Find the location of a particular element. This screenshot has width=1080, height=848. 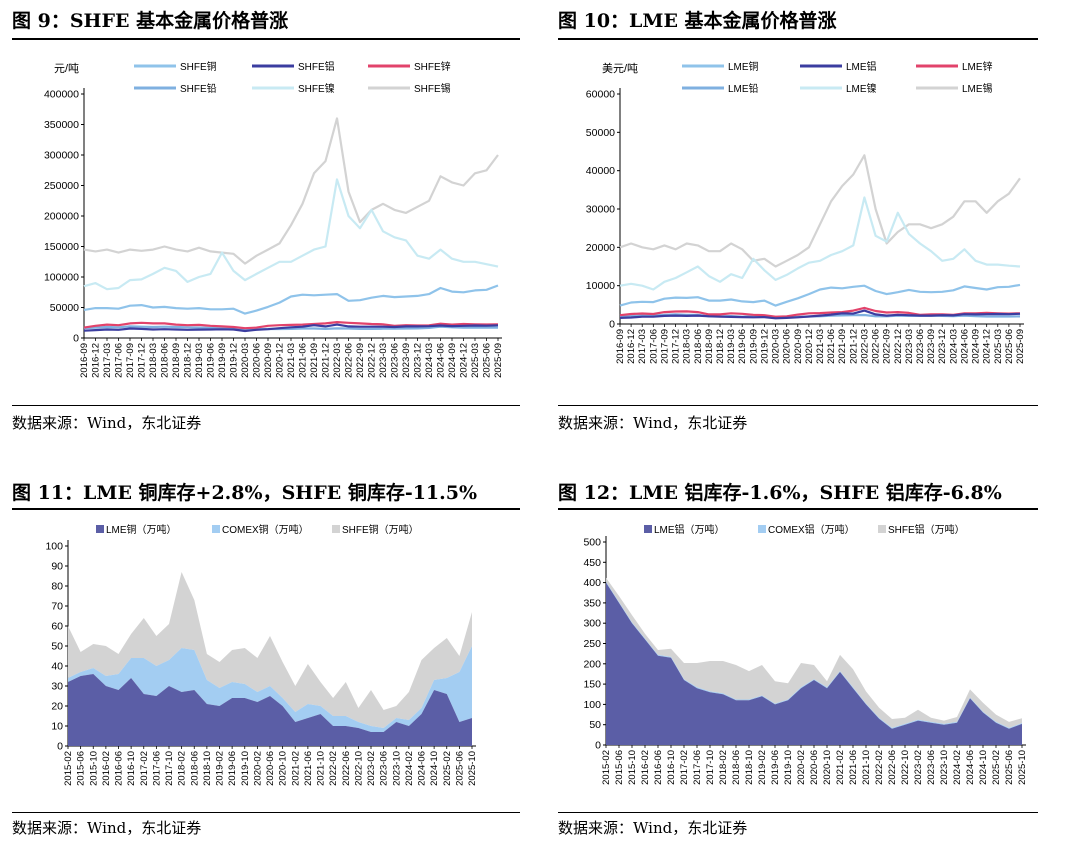

x-tick-label: 2022-02 is located at coordinates (879, 767).